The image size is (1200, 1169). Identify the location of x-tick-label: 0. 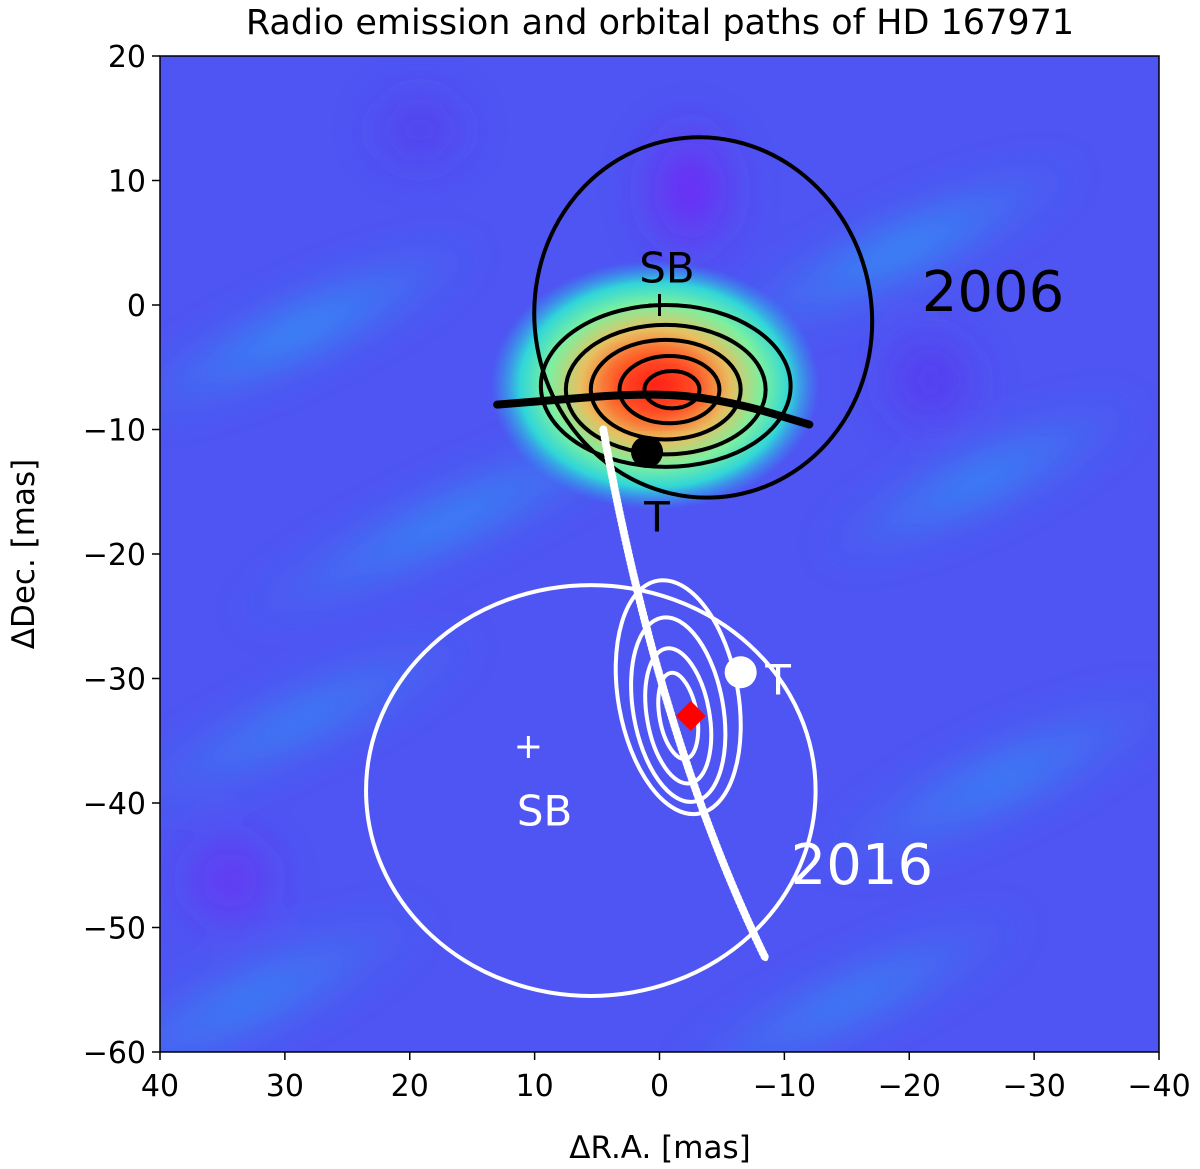
(659, 1086).